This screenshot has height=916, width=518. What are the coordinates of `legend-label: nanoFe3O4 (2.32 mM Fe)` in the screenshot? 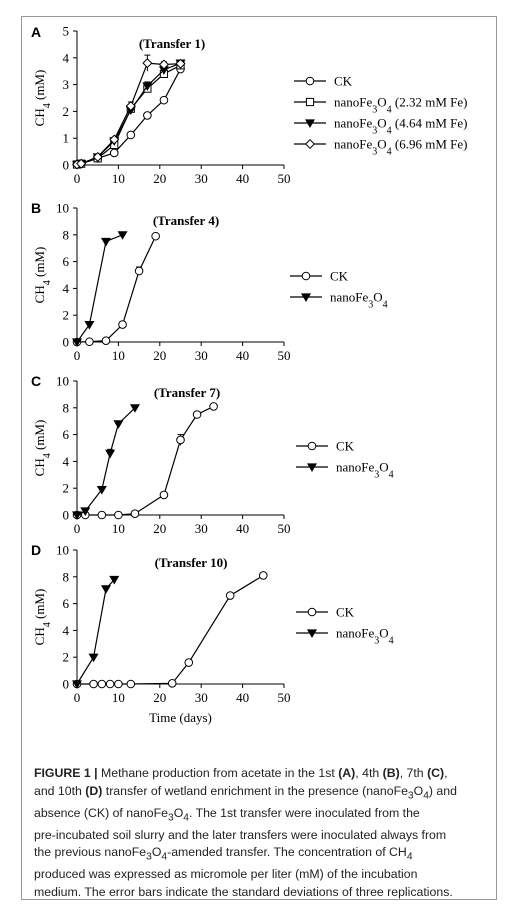 It's located at (401, 105).